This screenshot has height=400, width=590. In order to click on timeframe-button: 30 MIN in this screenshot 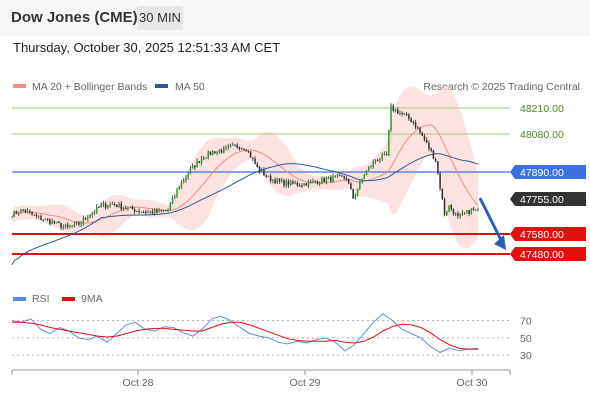, I will do `click(160, 18)`.